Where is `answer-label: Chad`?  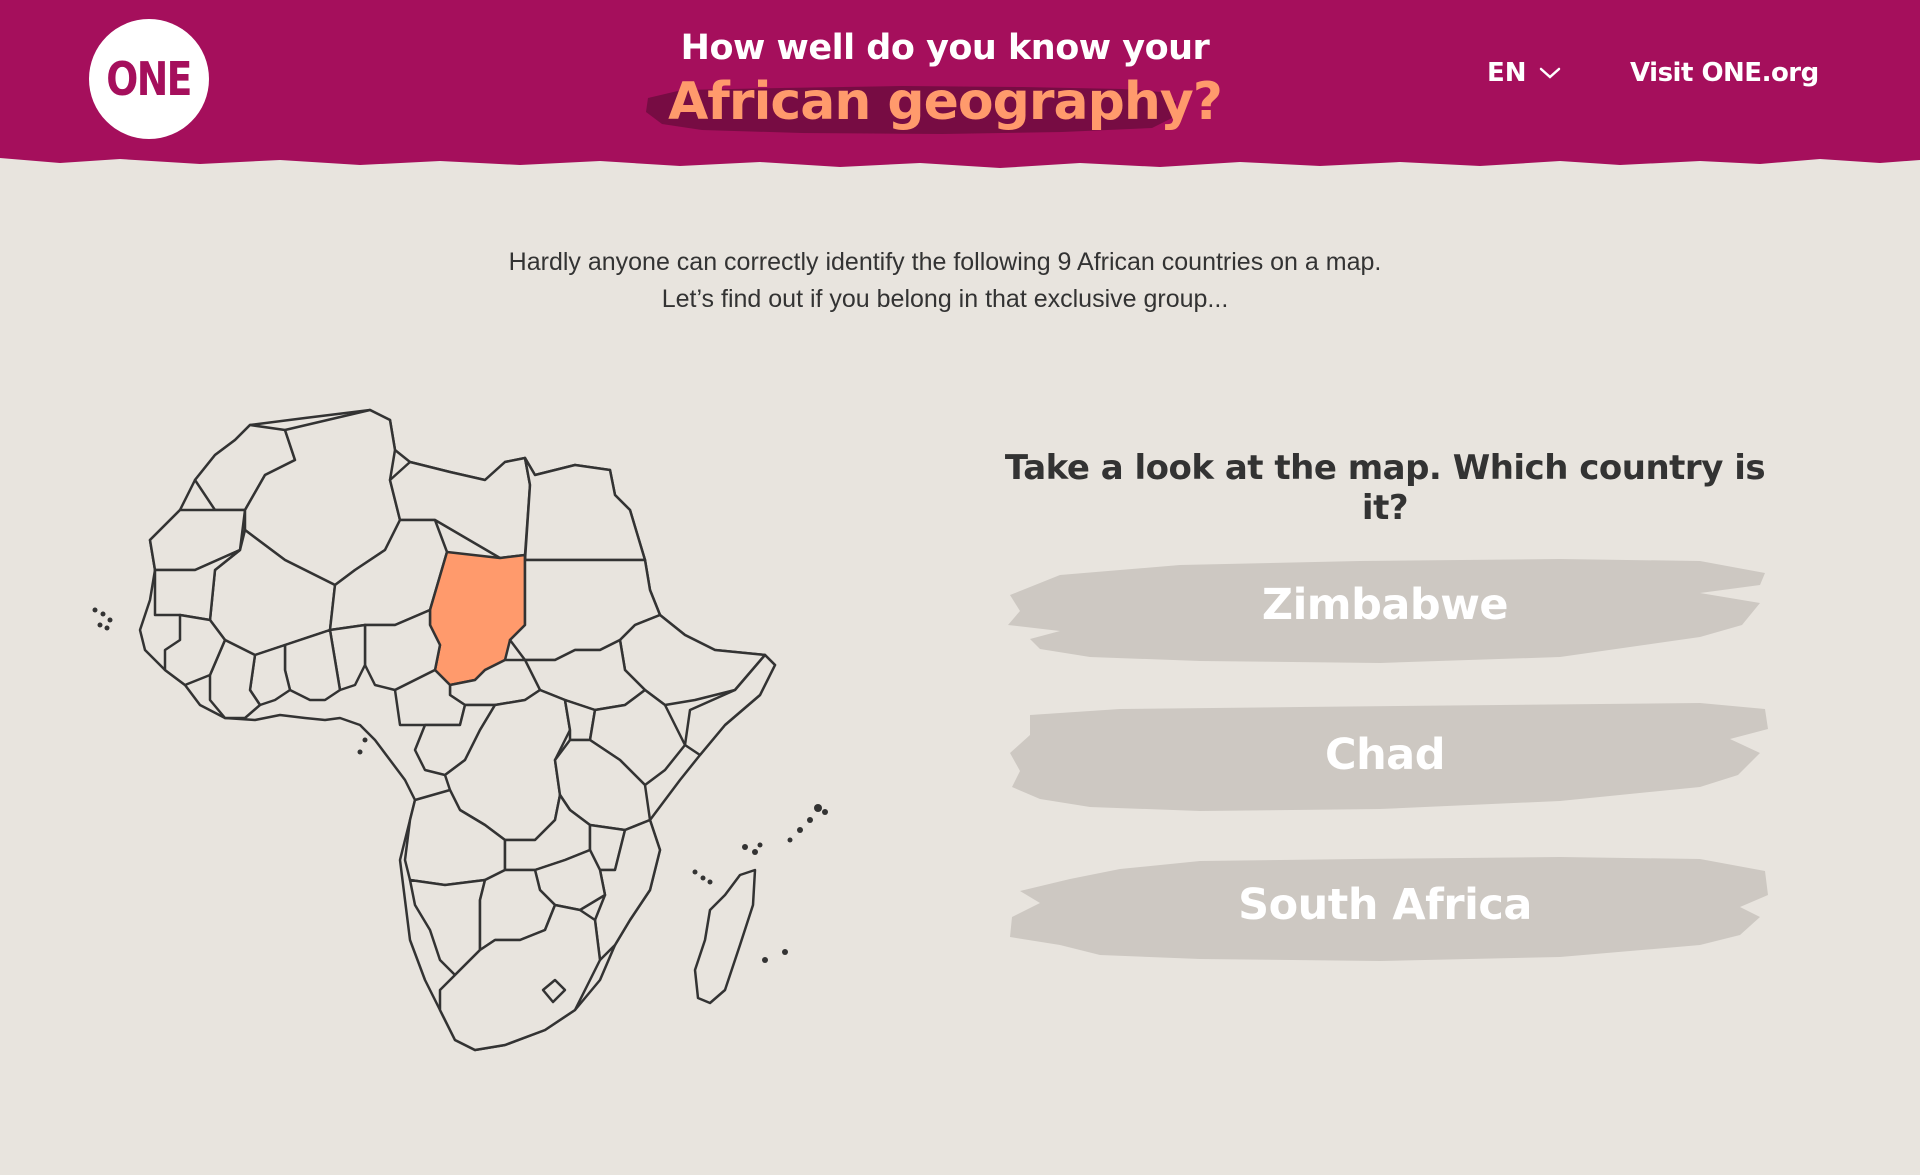
answer-label: Chad is located at coordinates (1385, 755).